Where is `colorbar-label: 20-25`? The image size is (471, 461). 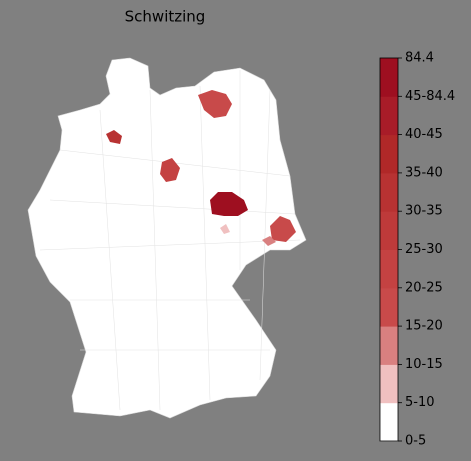
colorbar-label: 20-25 is located at coordinates (424, 287).